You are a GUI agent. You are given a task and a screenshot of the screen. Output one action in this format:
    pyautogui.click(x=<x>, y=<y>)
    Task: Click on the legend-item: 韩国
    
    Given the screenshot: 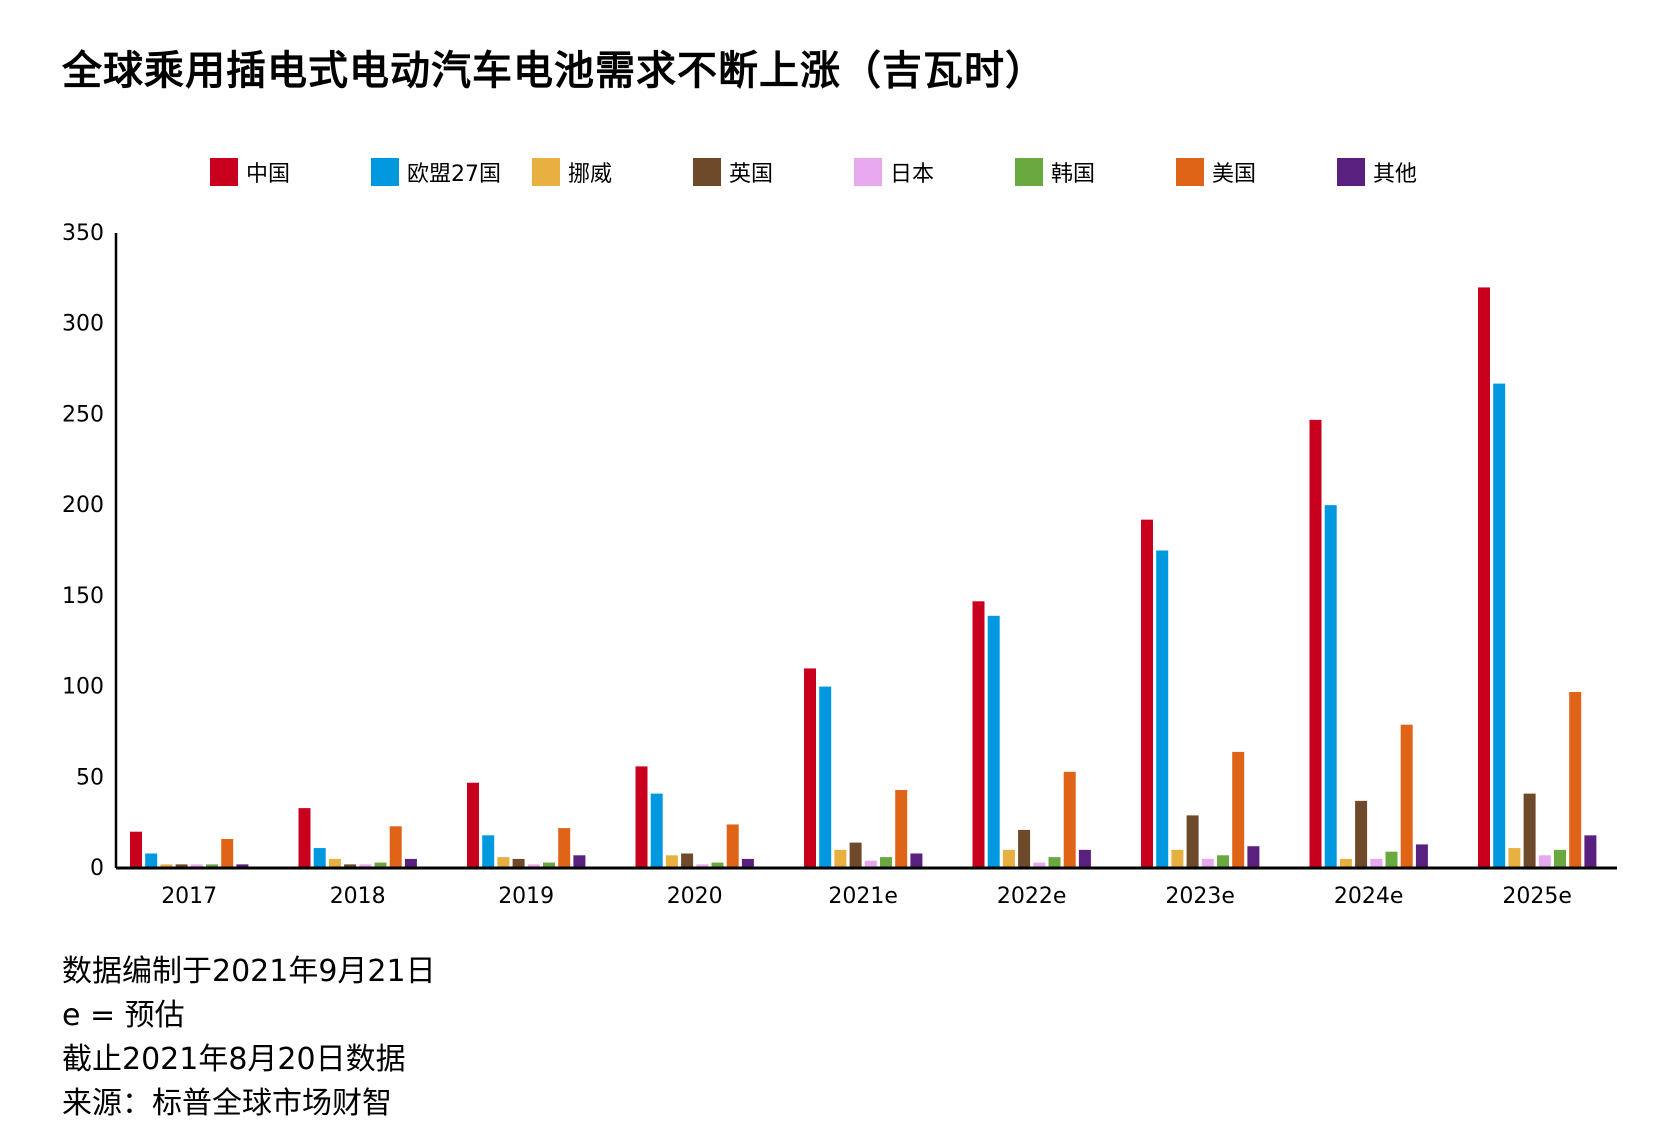 What is the action you would take?
    pyautogui.click(x=1055, y=172)
    